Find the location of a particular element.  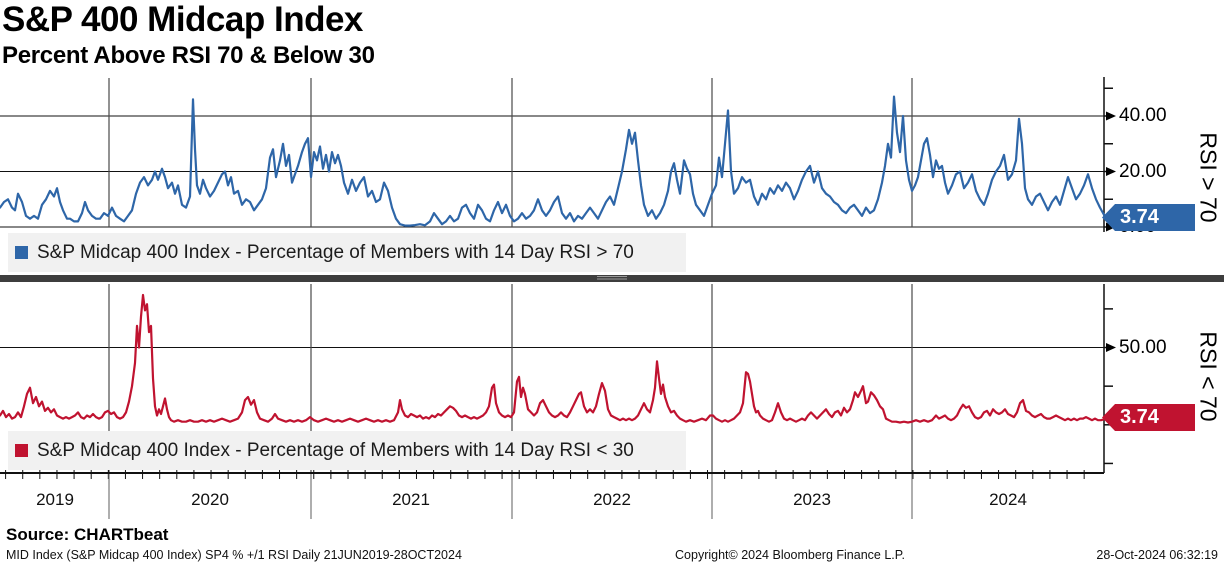

x-axis-year-label: 2020 is located at coordinates (210, 499).